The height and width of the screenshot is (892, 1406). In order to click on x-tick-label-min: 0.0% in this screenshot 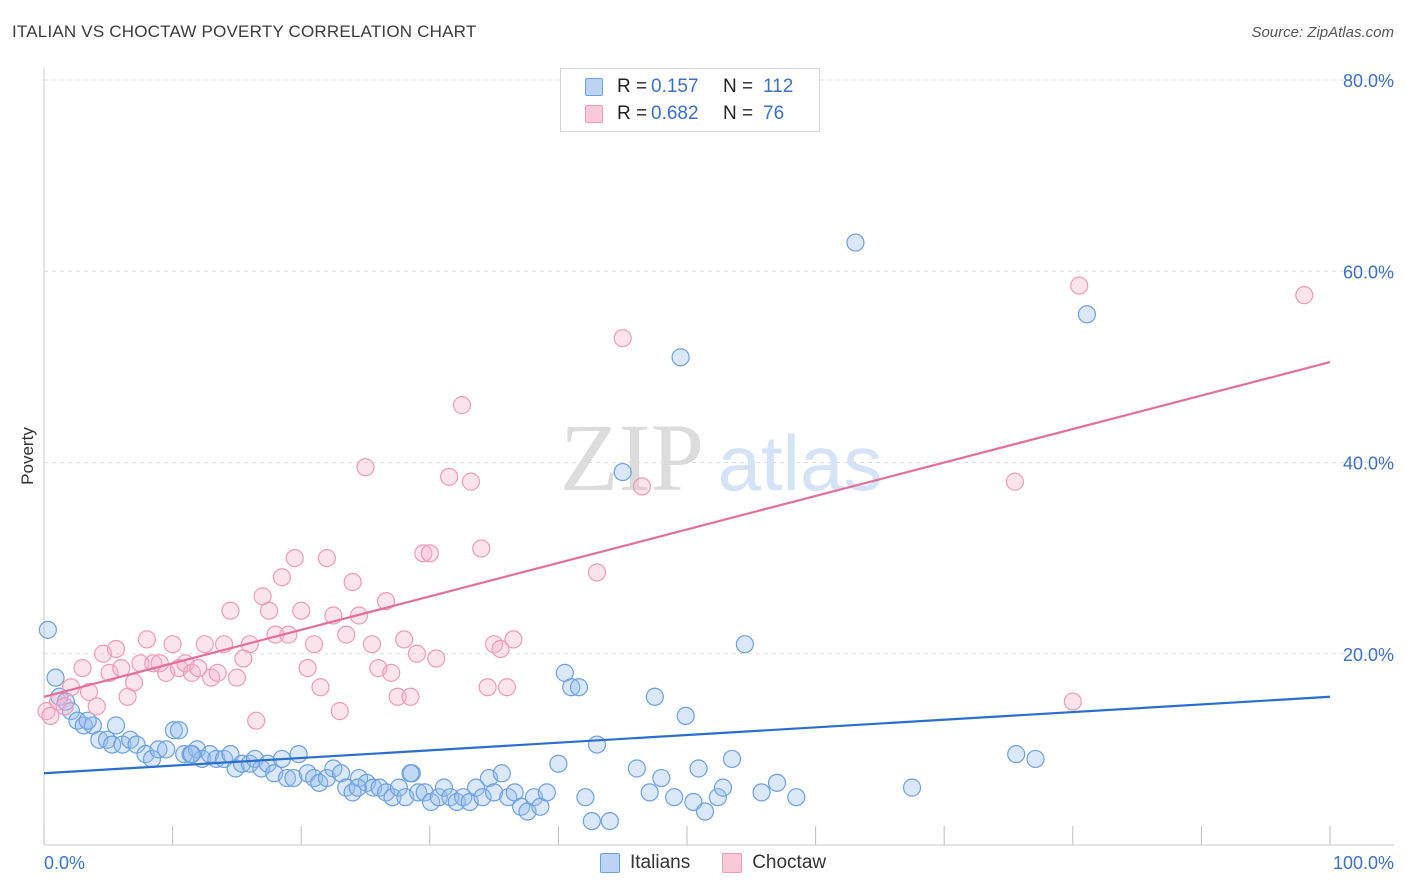, I will do `click(64, 863)`.